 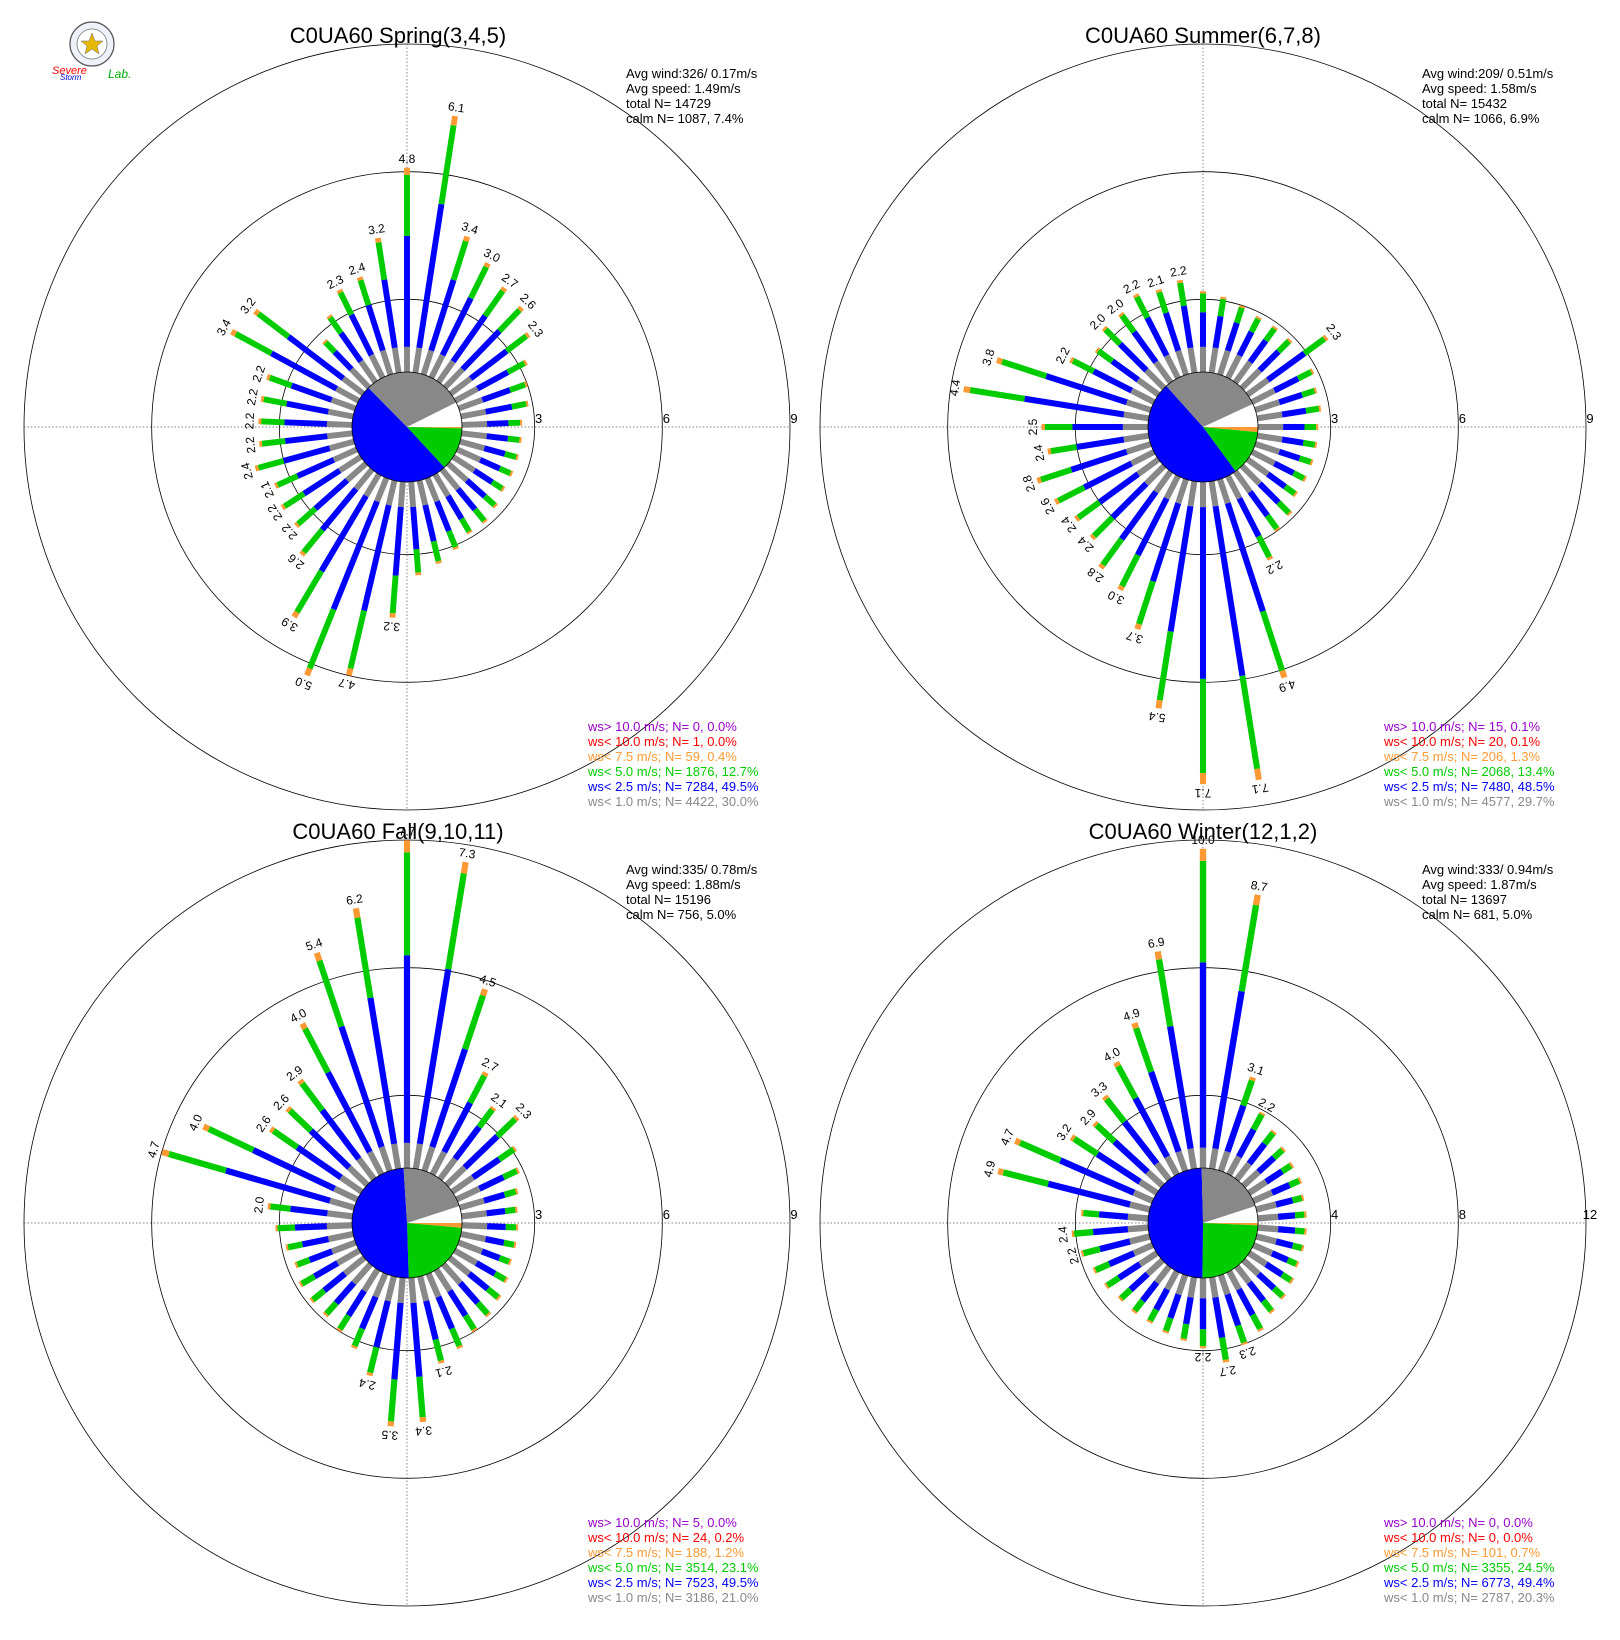 What do you see at coordinates (434, 1250) in the screenshot?
I see `pie-lt5` at bounding box center [434, 1250].